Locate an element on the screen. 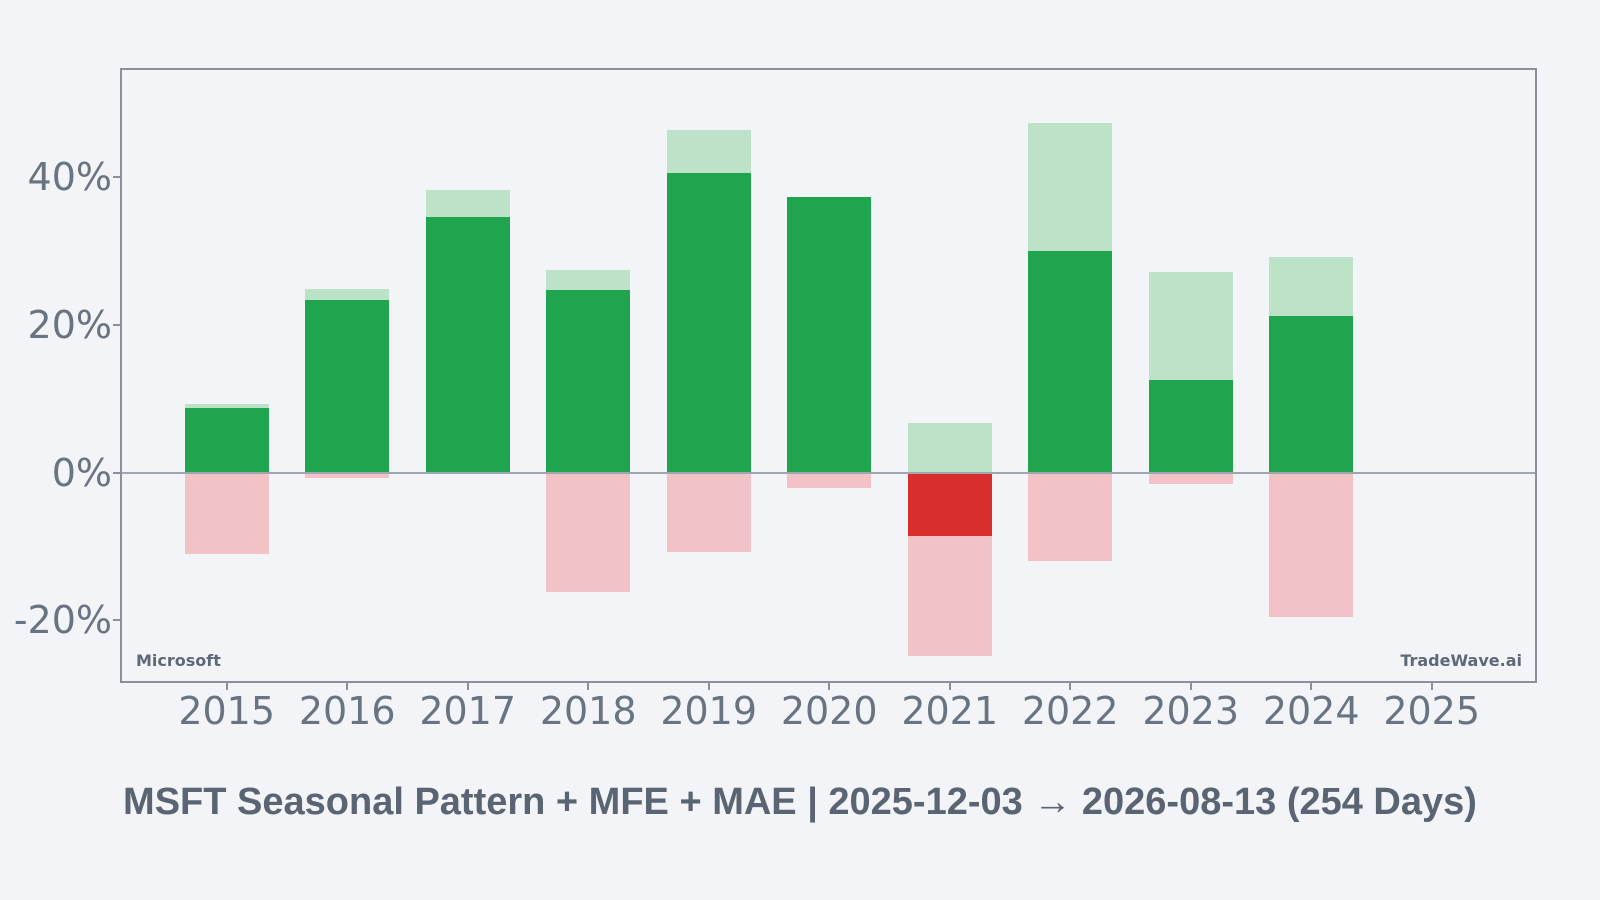 This screenshot has width=1600, height=900. bar-mae-2018 is located at coordinates (588, 532).